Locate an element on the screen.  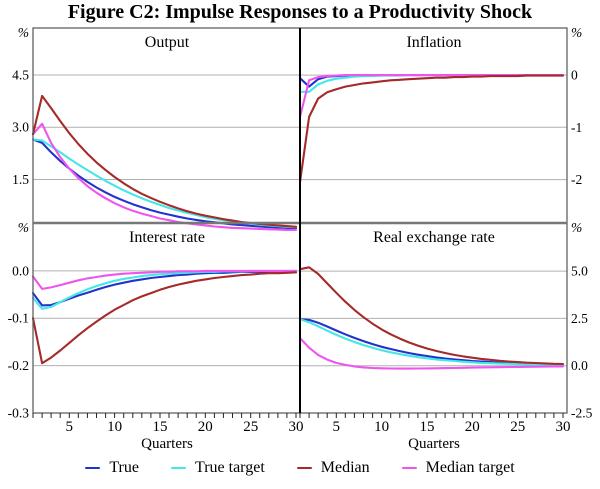
panel-title: Inflation is located at coordinates (433, 42).